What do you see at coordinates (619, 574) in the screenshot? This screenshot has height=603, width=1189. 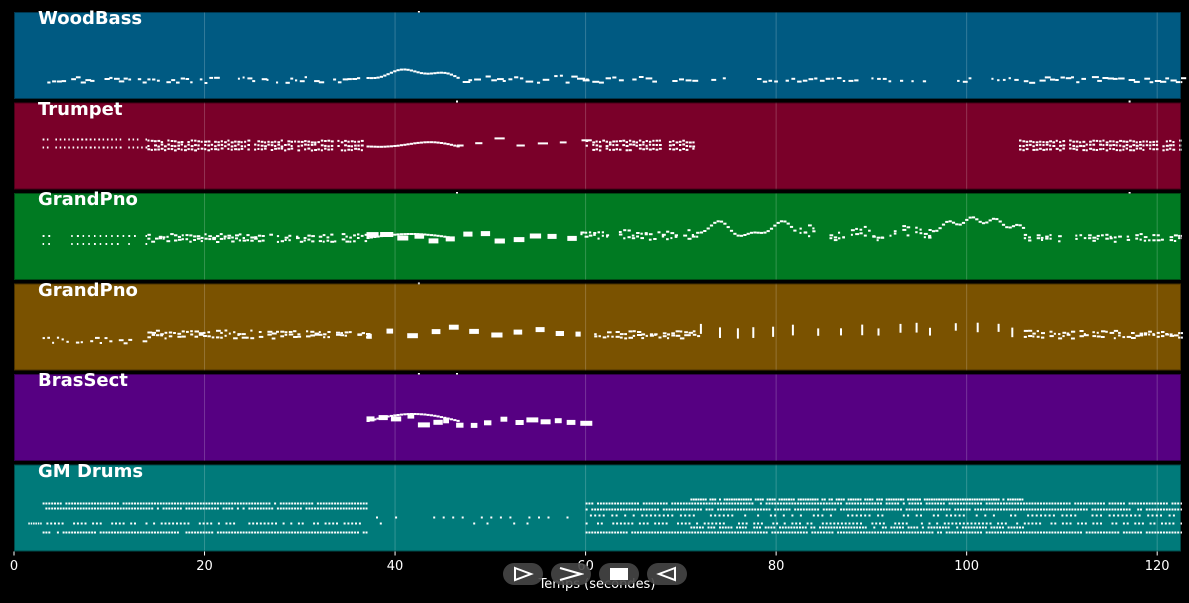 I see `stop-button` at bounding box center [619, 574].